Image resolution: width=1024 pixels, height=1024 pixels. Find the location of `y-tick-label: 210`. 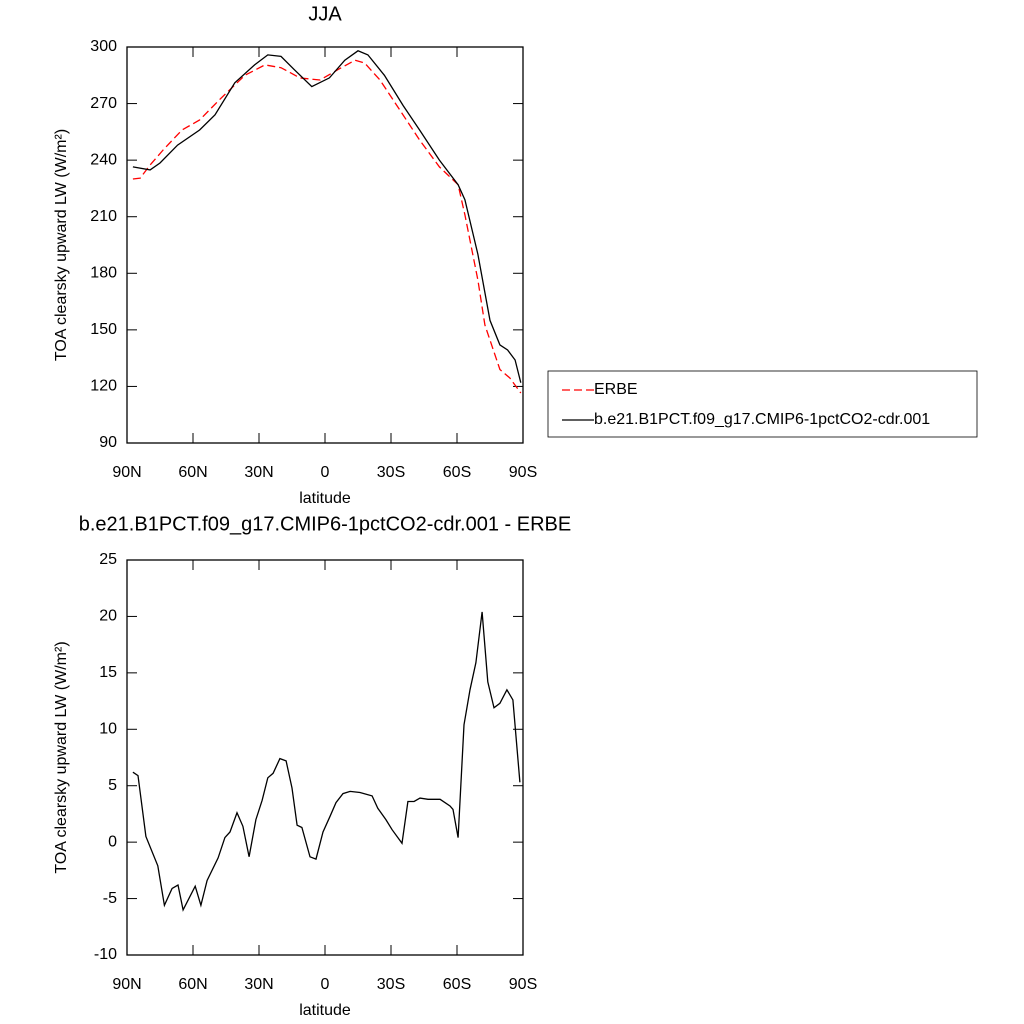

y-tick-label: 210 is located at coordinates (103, 216).